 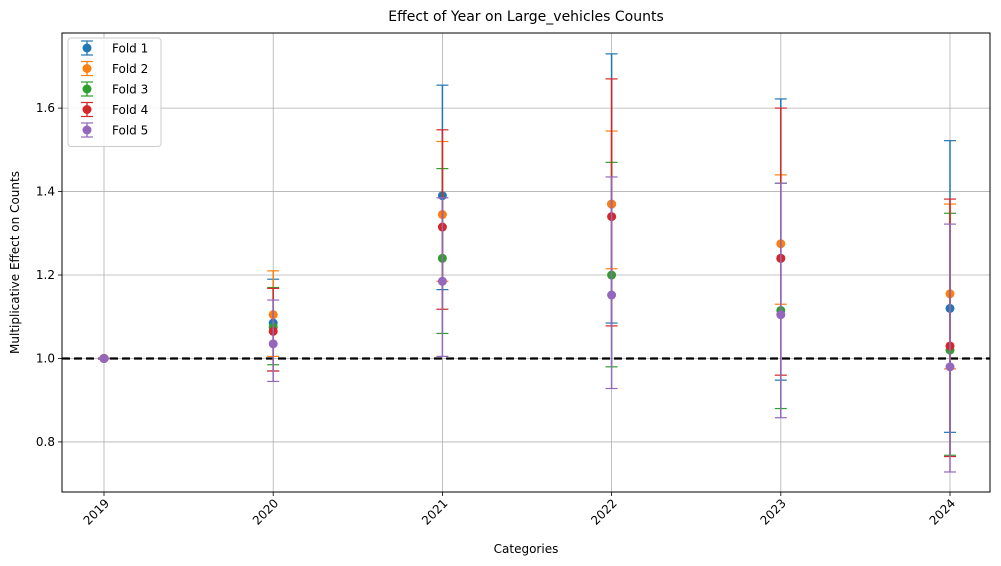 What do you see at coordinates (265, 511) in the screenshot?
I see `x-tick-label: 2020` at bounding box center [265, 511].